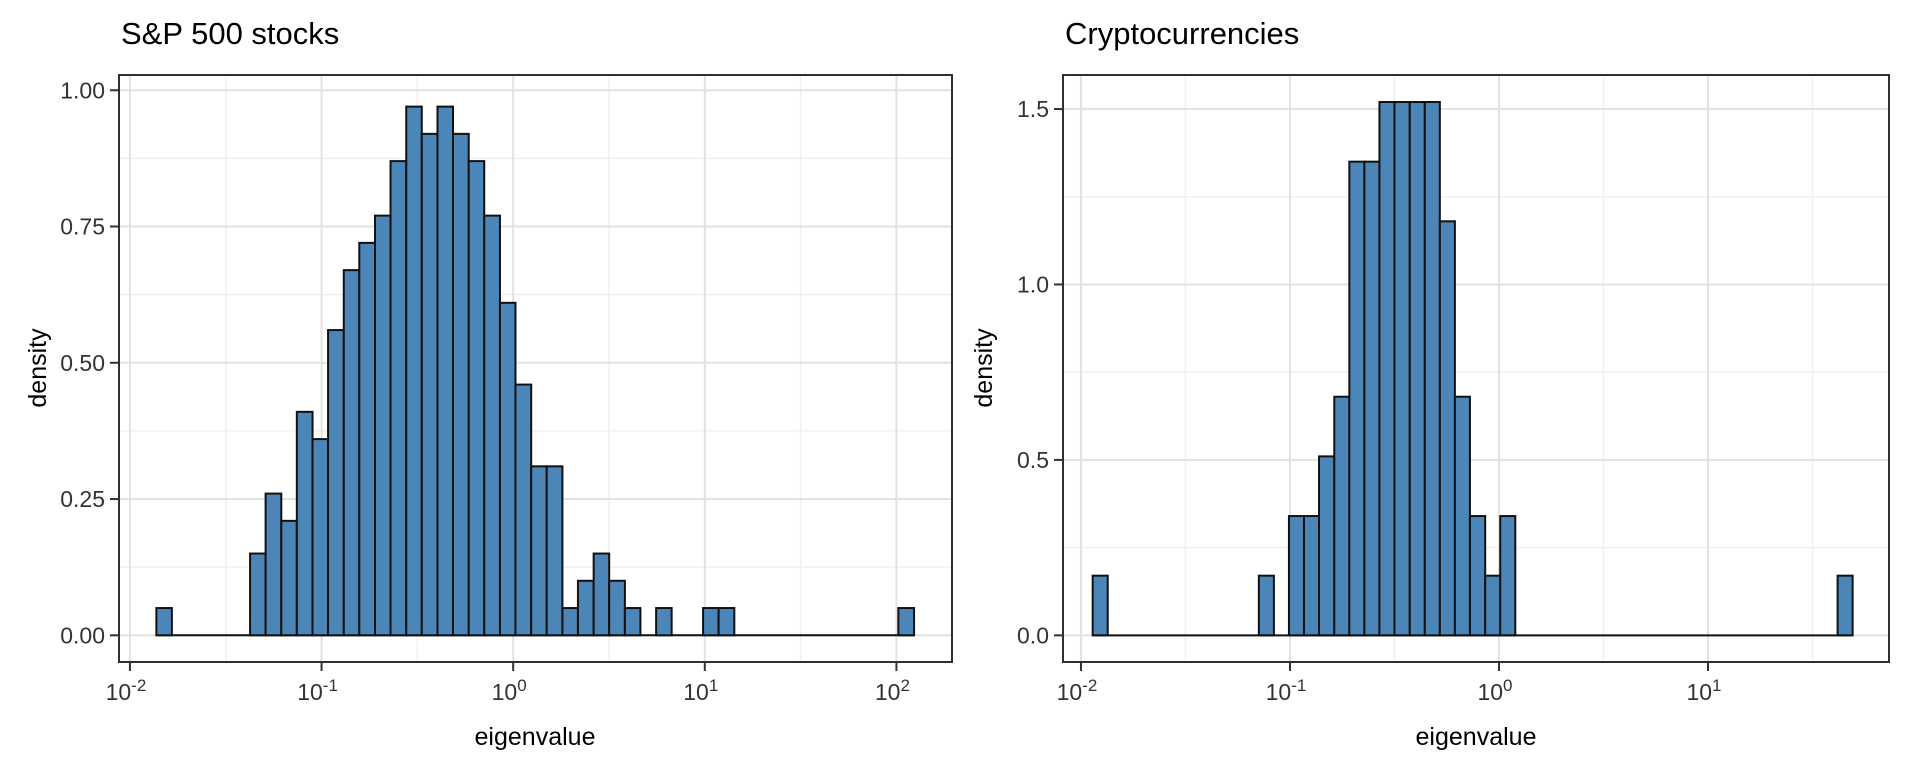  Describe the element at coordinates (892, 690) in the screenshot. I see `x-tick-label: 10²` at that location.